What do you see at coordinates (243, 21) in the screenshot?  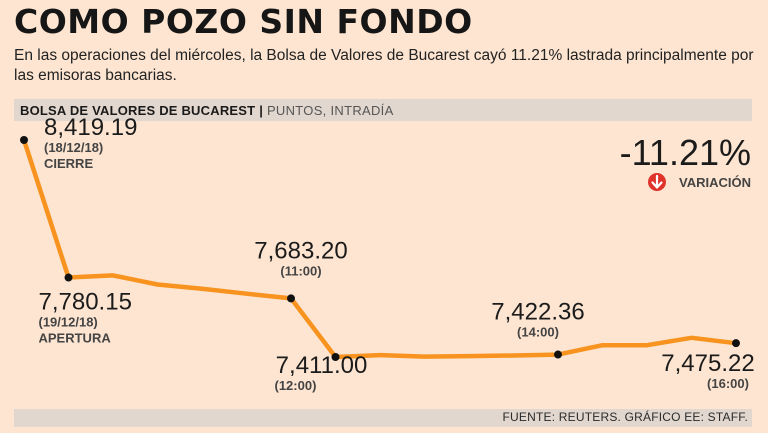 I see `chart-title: COMO POZO SIN FONDO` at bounding box center [243, 21].